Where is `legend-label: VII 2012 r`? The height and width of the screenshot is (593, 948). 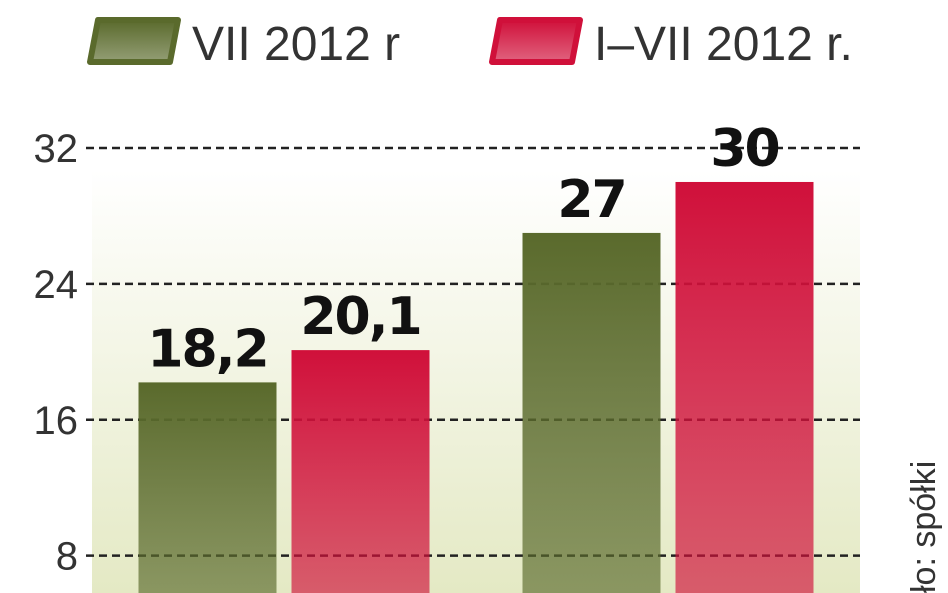
legend-label: VII 2012 r is located at coordinates (296, 44).